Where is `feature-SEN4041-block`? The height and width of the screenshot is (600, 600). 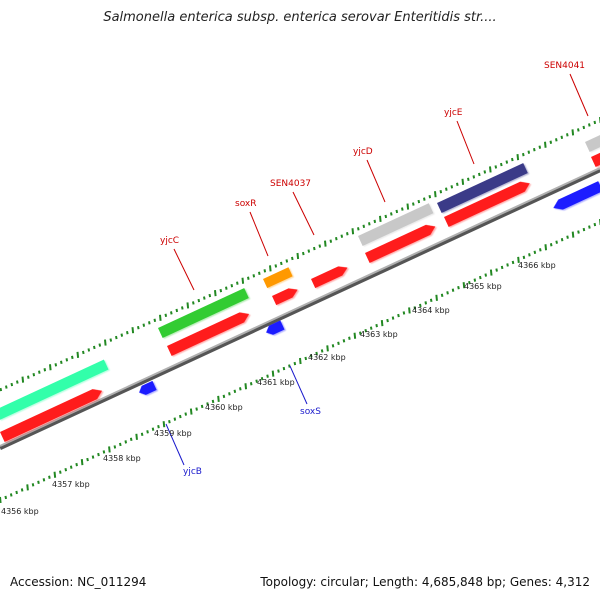 feature-SEN4041-block is located at coordinates (592, 140).